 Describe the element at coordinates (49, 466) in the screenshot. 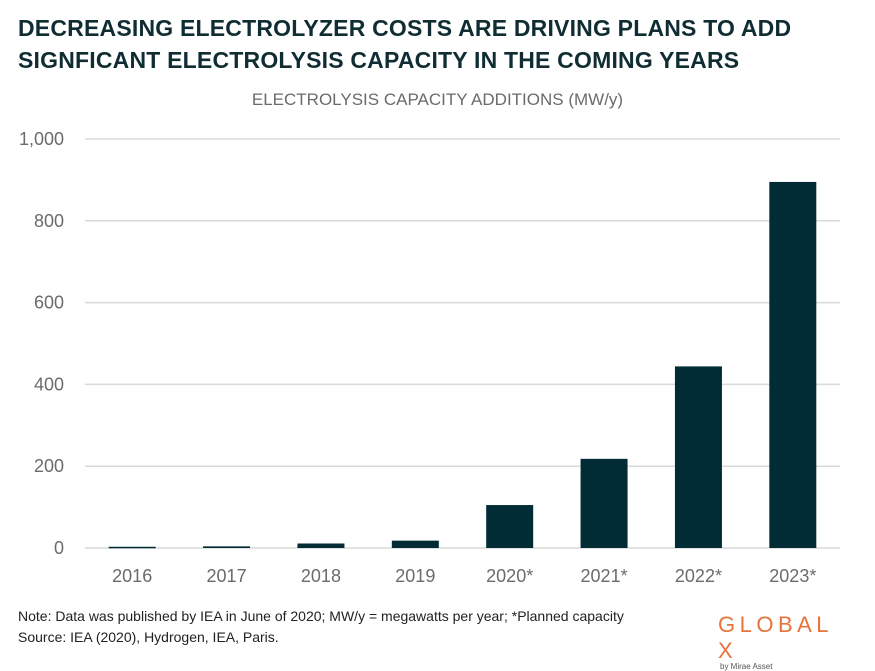

I see `y-tick-label: 200` at that location.